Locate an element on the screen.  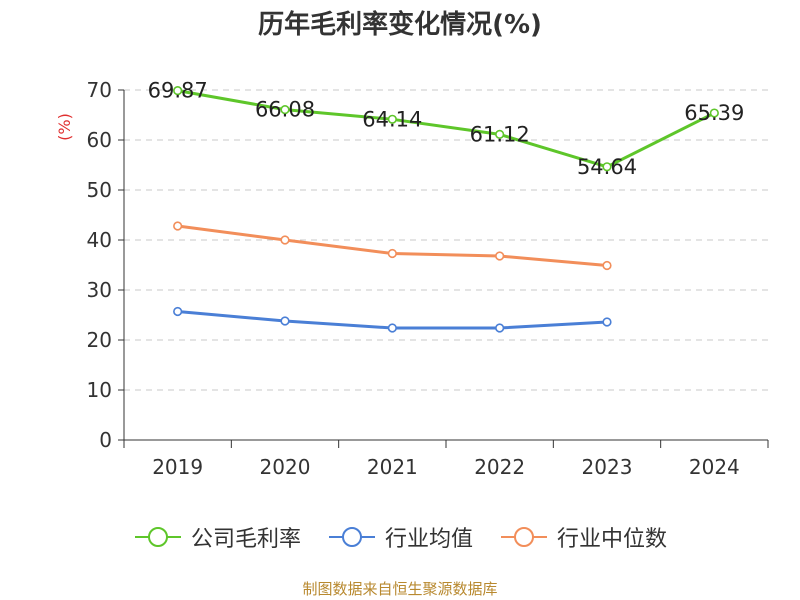
legend-label: 行业中位数 is located at coordinates (612, 539).